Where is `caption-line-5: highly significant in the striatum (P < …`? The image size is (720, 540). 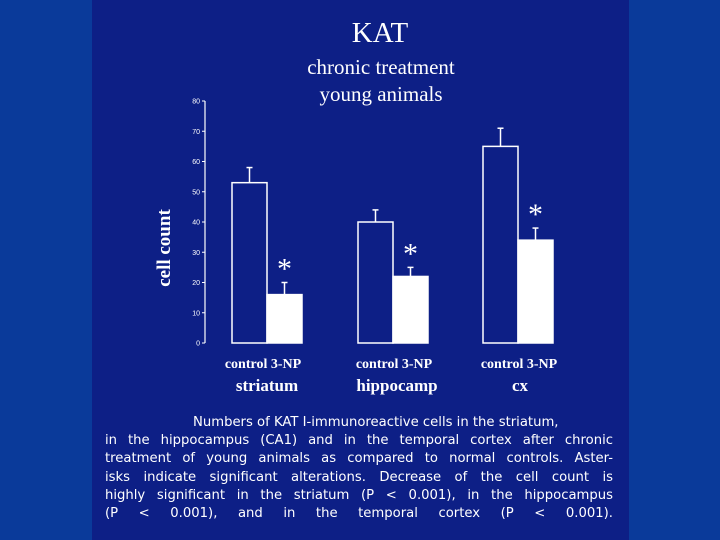
caption-line-5: highly significant in the striatum (P < … is located at coordinates (359, 495).